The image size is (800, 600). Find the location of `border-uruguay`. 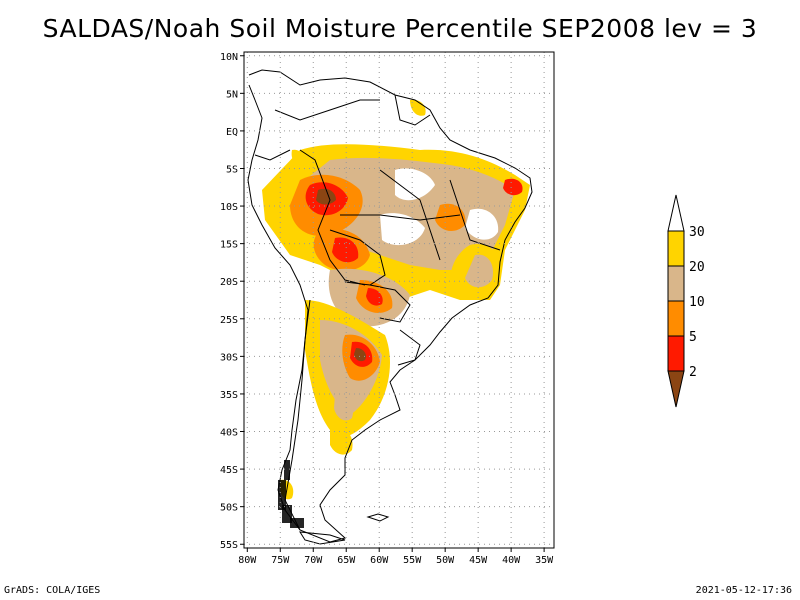

border-uruguay is located at coordinates (409, 347).